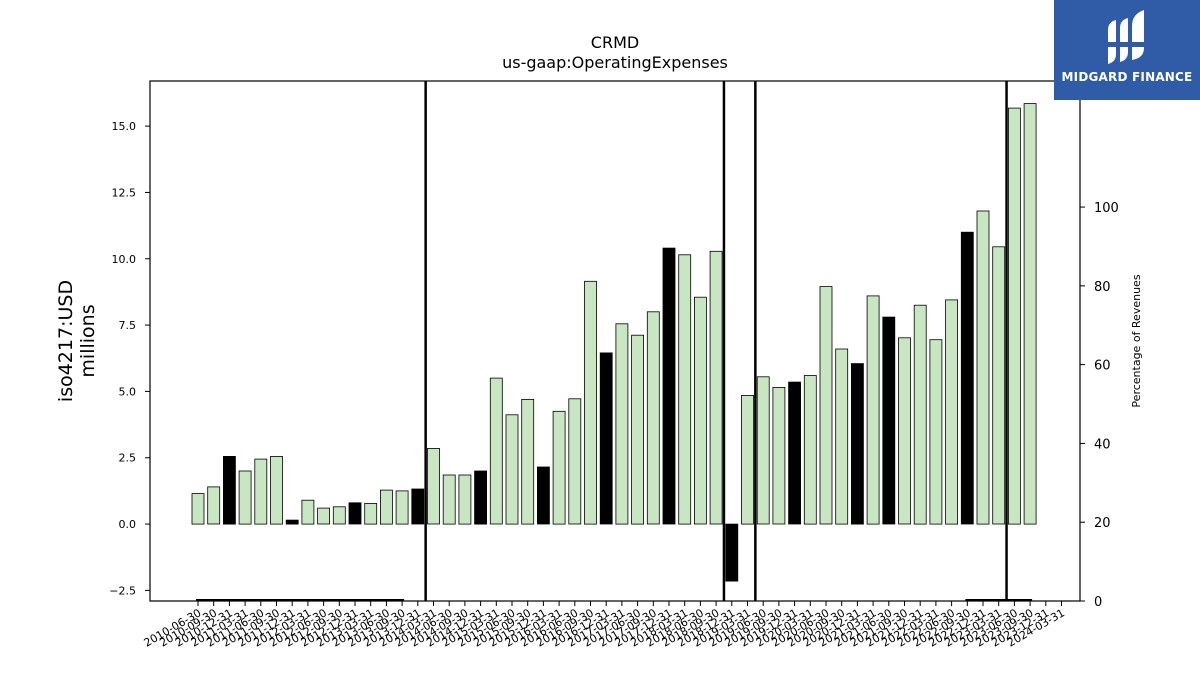 The image size is (1200, 675). What do you see at coordinates (1106, 208) in the screenshot?
I see `y2-tick-label: 100` at bounding box center [1106, 208].